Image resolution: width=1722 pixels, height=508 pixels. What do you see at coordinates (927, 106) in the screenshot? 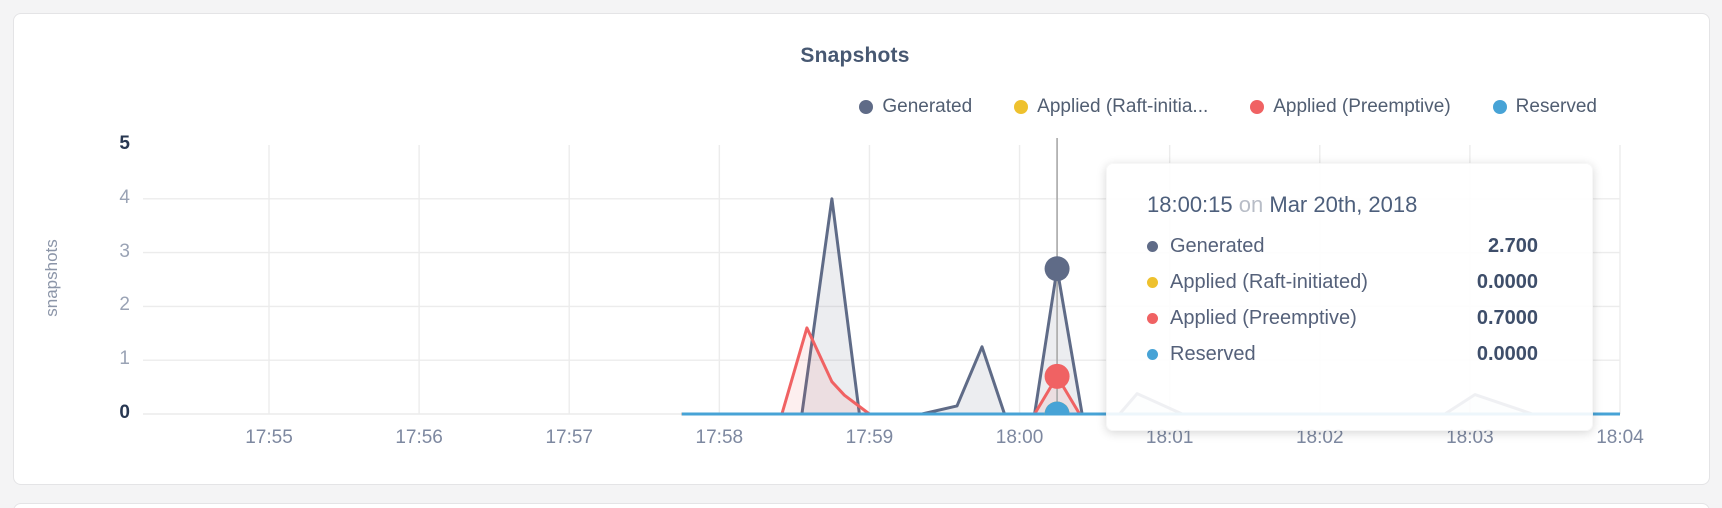
I see `legend-label: Generated` at bounding box center [927, 106].